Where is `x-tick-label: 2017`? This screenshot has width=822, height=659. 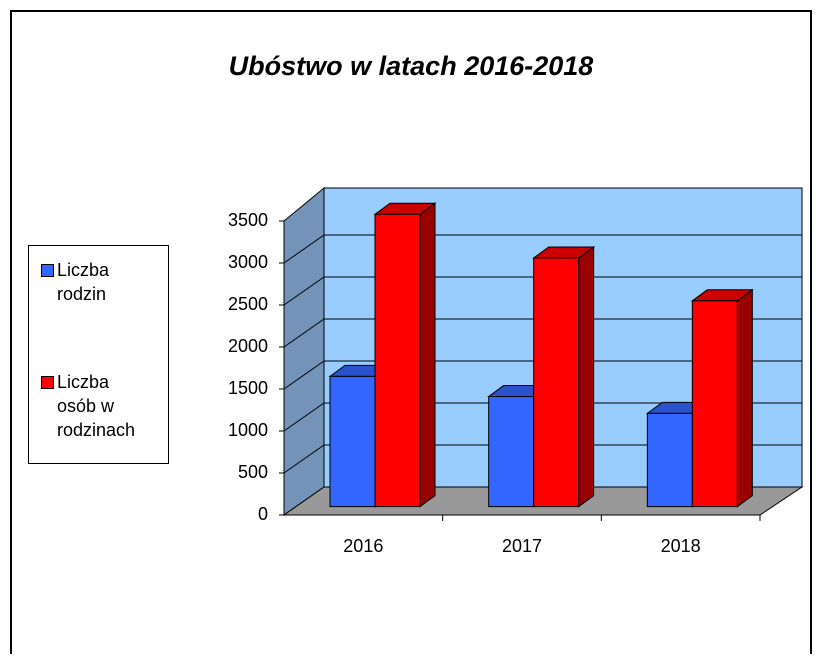 x-tick-label: 2017 is located at coordinates (522, 546).